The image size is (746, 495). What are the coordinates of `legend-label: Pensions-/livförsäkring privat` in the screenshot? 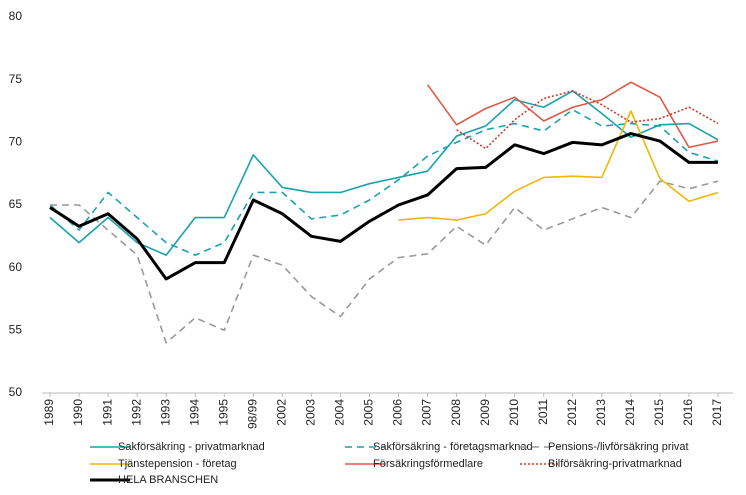 It's located at (618, 447).